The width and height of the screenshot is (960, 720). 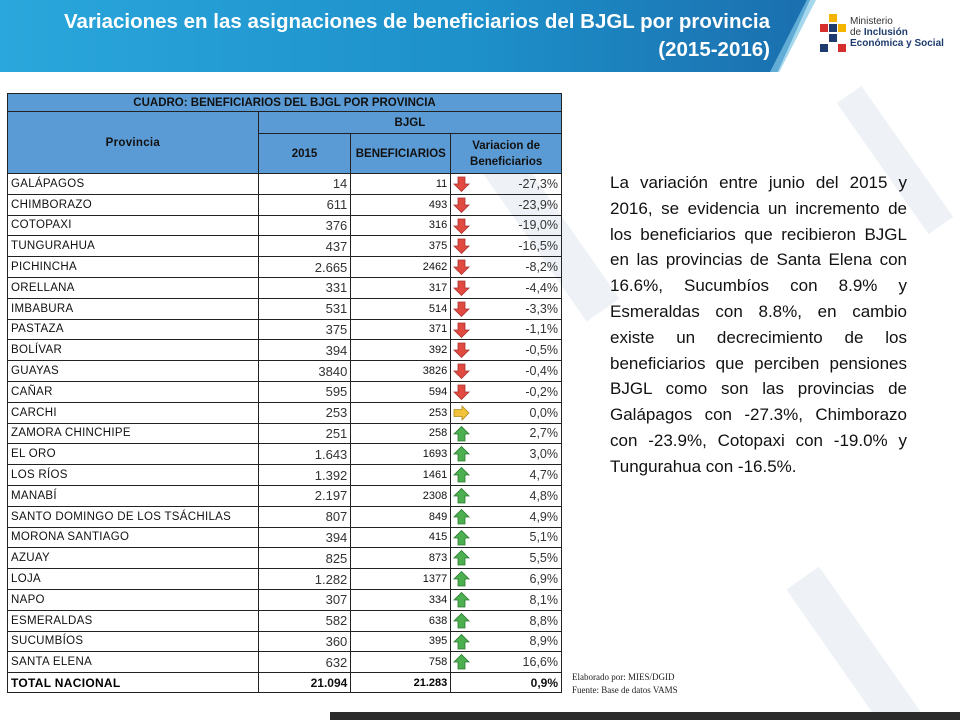 What do you see at coordinates (544, 641) in the screenshot?
I see `variacion-value: 8,9%` at bounding box center [544, 641].